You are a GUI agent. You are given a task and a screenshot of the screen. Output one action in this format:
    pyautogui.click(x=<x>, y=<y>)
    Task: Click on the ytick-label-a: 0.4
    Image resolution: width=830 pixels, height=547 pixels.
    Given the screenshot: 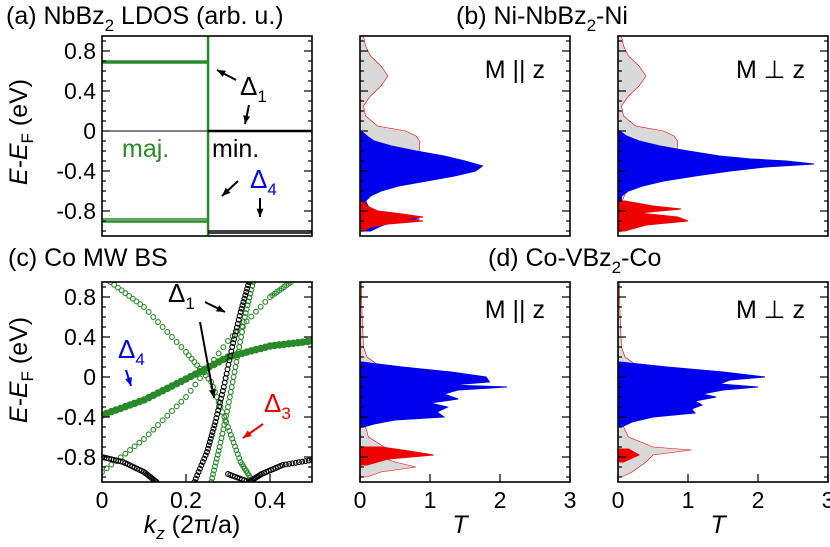 What is the action you would take?
    pyautogui.click(x=80, y=91)
    